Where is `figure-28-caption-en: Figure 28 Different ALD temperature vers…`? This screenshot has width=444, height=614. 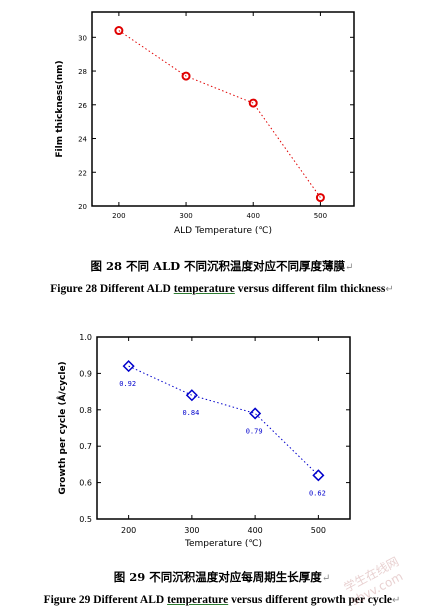 figure-28-caption-en: Figure 28 Different ALD temperature vers… is located at coordinates (222, 289).